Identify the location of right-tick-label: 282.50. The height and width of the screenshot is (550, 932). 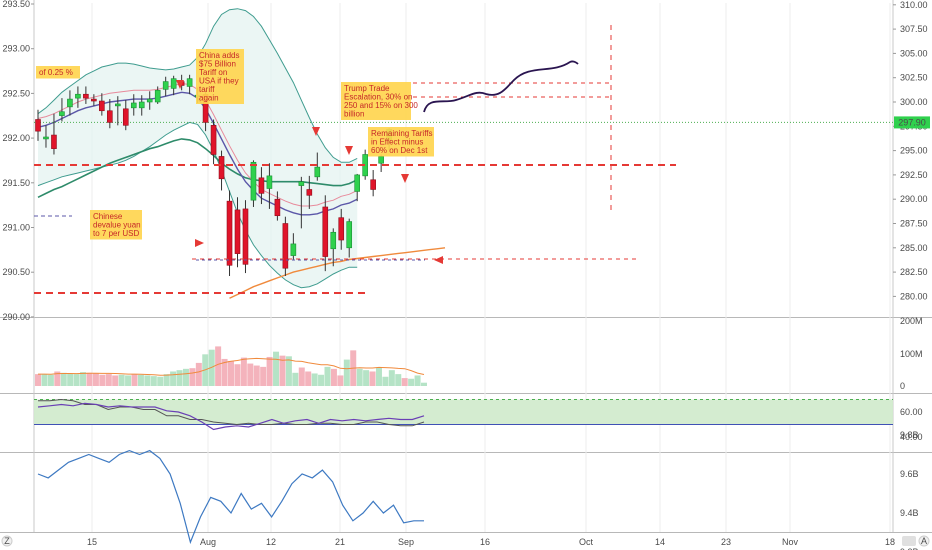
(914, 272).